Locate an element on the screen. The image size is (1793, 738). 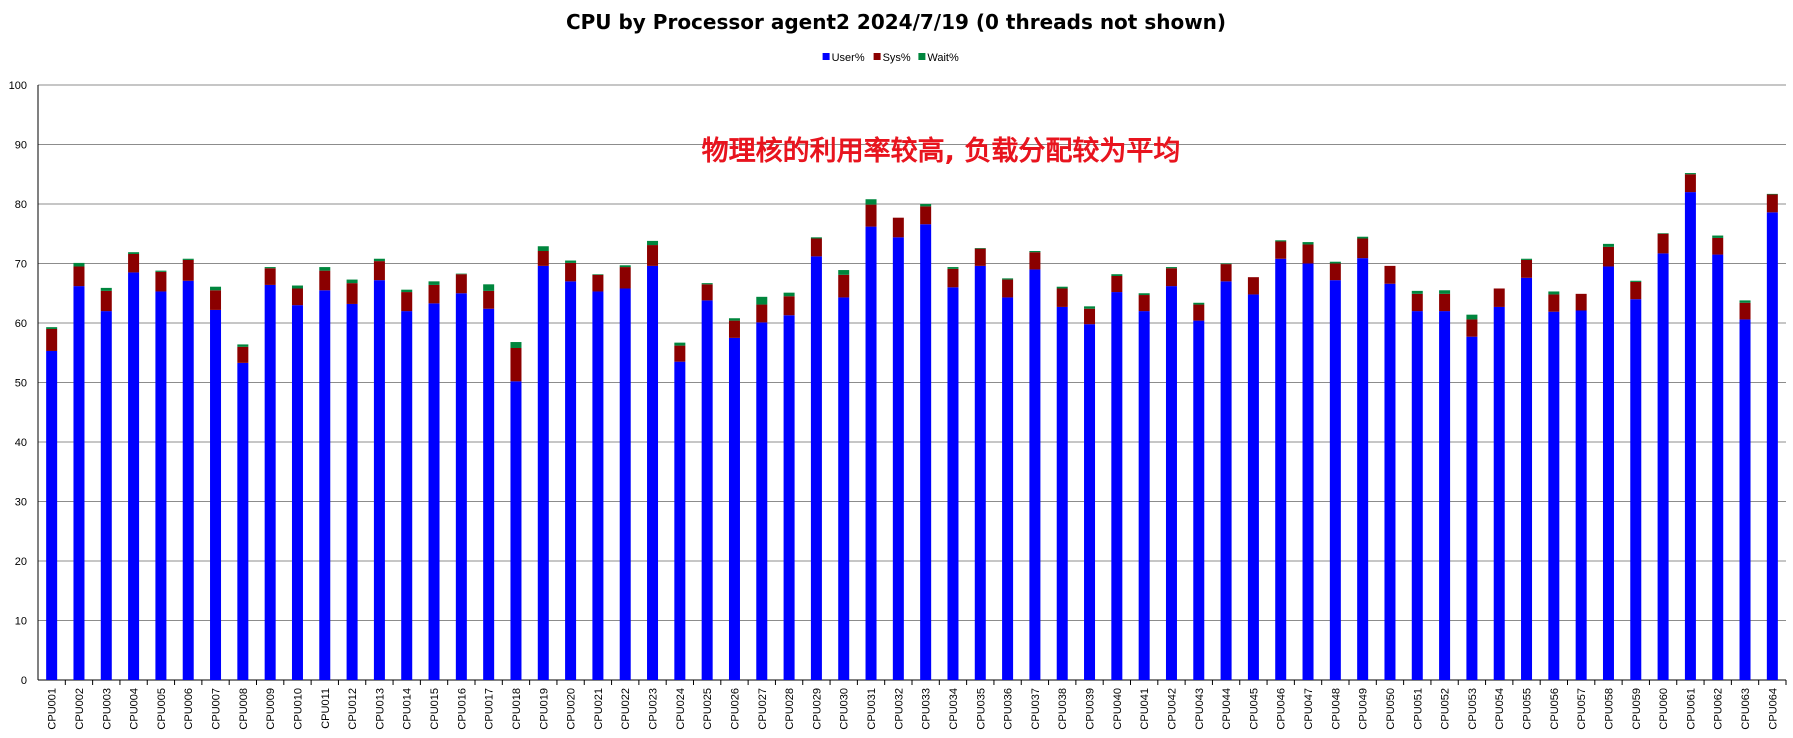
y-tick-label: 100 is located at coordinates (18, 86).